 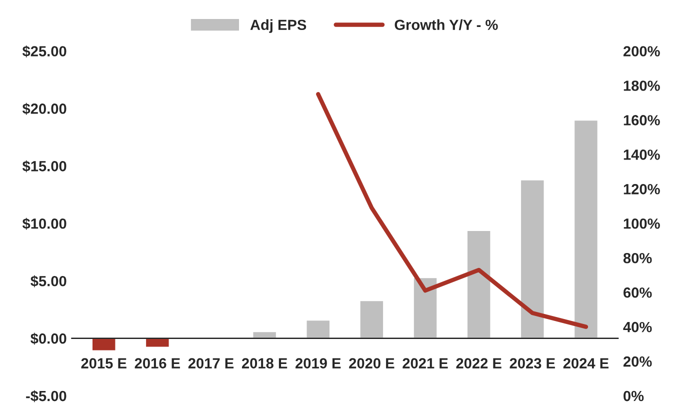 What do you see at coordinates (48, 281) in the screenshot?
I see `y-tick-label: $5.00` at bounding box center [48, 281].